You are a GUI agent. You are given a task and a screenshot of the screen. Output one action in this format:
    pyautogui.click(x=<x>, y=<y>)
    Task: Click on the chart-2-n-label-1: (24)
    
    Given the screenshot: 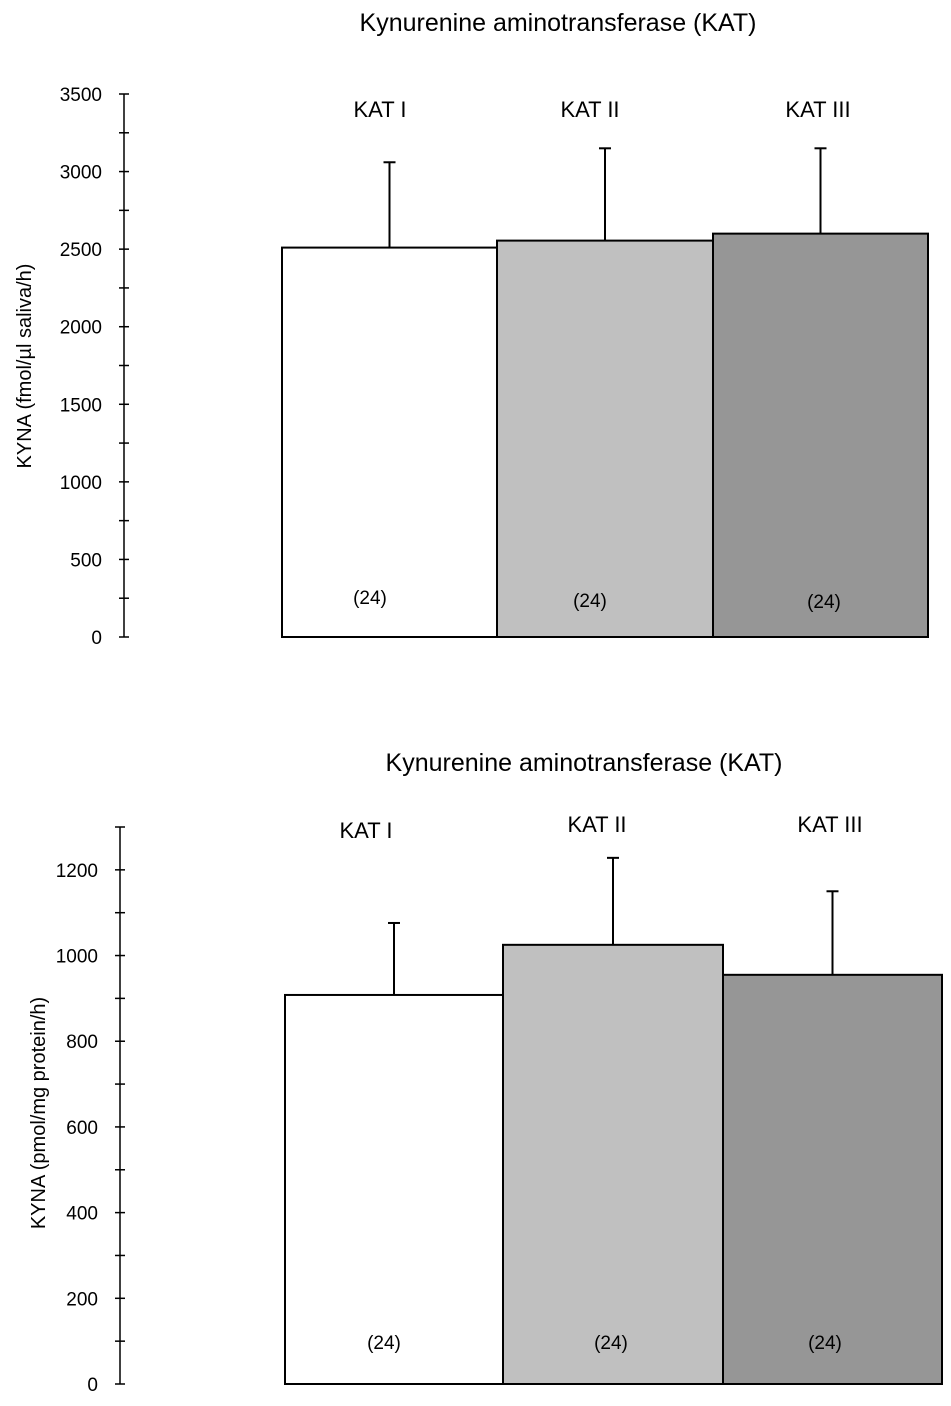 What is the action you would take?
    pyautogui.click(x=384, y=1343)
    